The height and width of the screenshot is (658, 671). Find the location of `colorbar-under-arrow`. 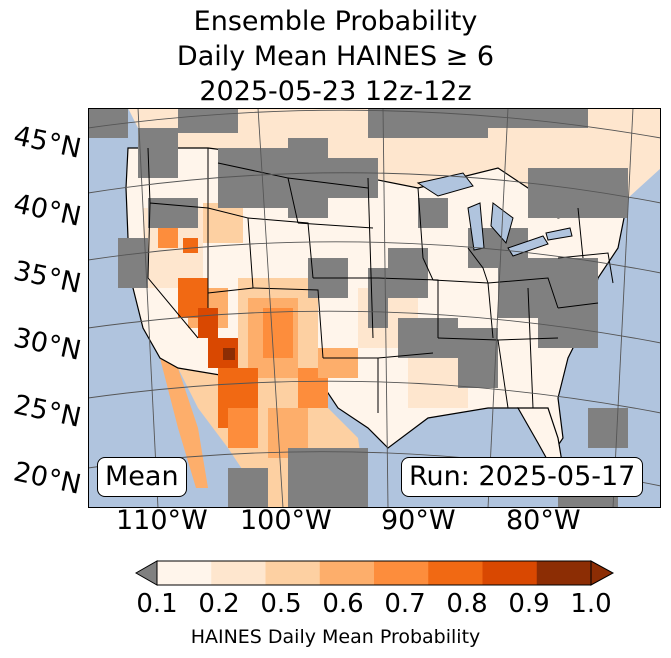

colorbar-under-arrow is located at coordinates (146, 573).